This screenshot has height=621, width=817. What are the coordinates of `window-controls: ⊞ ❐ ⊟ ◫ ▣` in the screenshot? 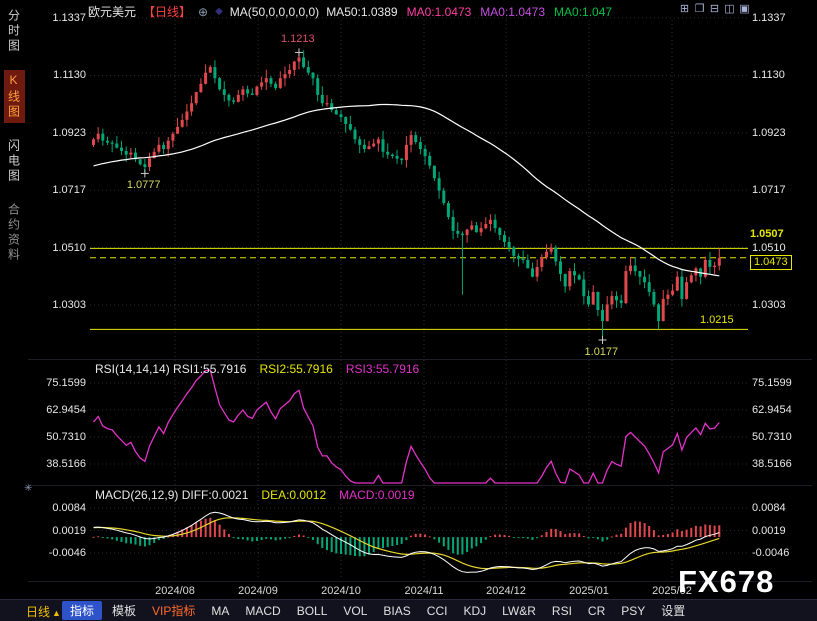 It's located at (714, 9).